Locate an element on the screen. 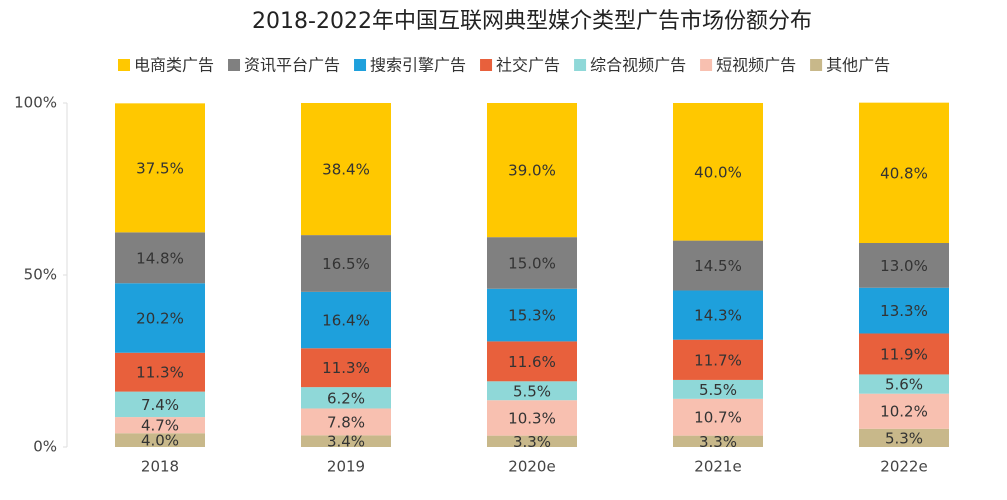 This screenshot has width=1007, height=500. legend-label: 资讯平台广告 is located at coordinates (292, 65).